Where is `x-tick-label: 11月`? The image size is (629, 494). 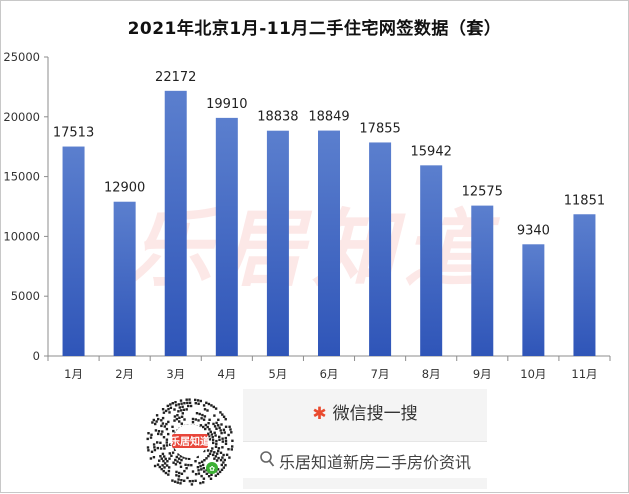
x-tick-label: 11月 is located at coordinates (584, 374).